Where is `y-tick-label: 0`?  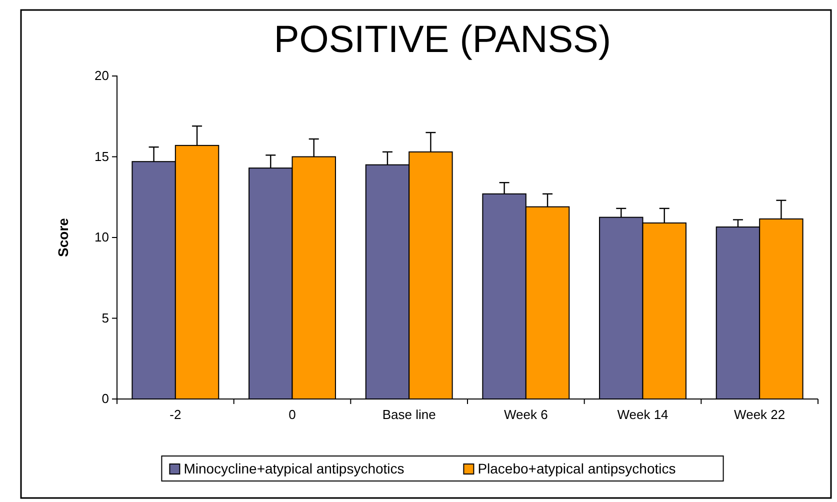
y-tick-label: 0 is located at coordinates (105, 398).